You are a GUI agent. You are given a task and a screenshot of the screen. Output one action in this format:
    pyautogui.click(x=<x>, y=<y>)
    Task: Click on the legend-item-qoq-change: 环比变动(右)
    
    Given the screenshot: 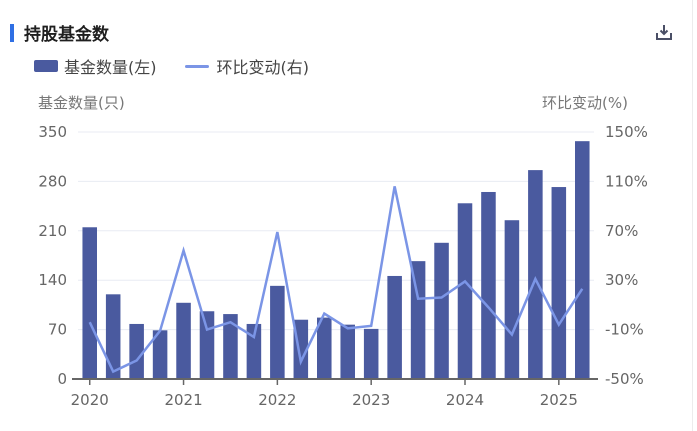 What is the action you would take?
    pyautogui.click(x=247, y=66)
    